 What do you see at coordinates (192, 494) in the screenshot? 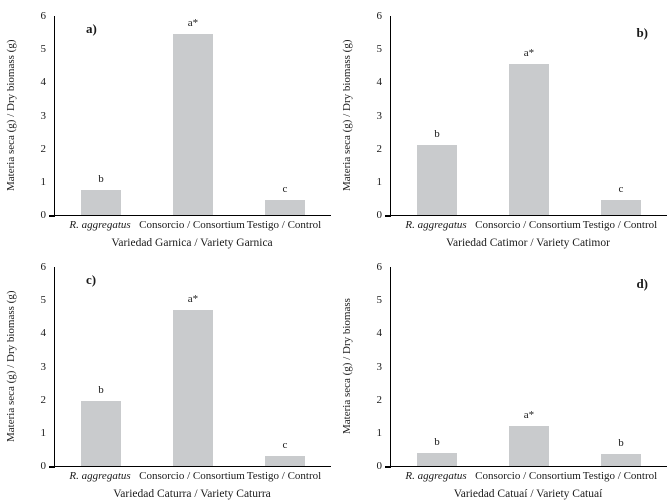
I see `x-axis-title: Variedad Caturra / Variety Caturra` at bounding box center [192, 494].